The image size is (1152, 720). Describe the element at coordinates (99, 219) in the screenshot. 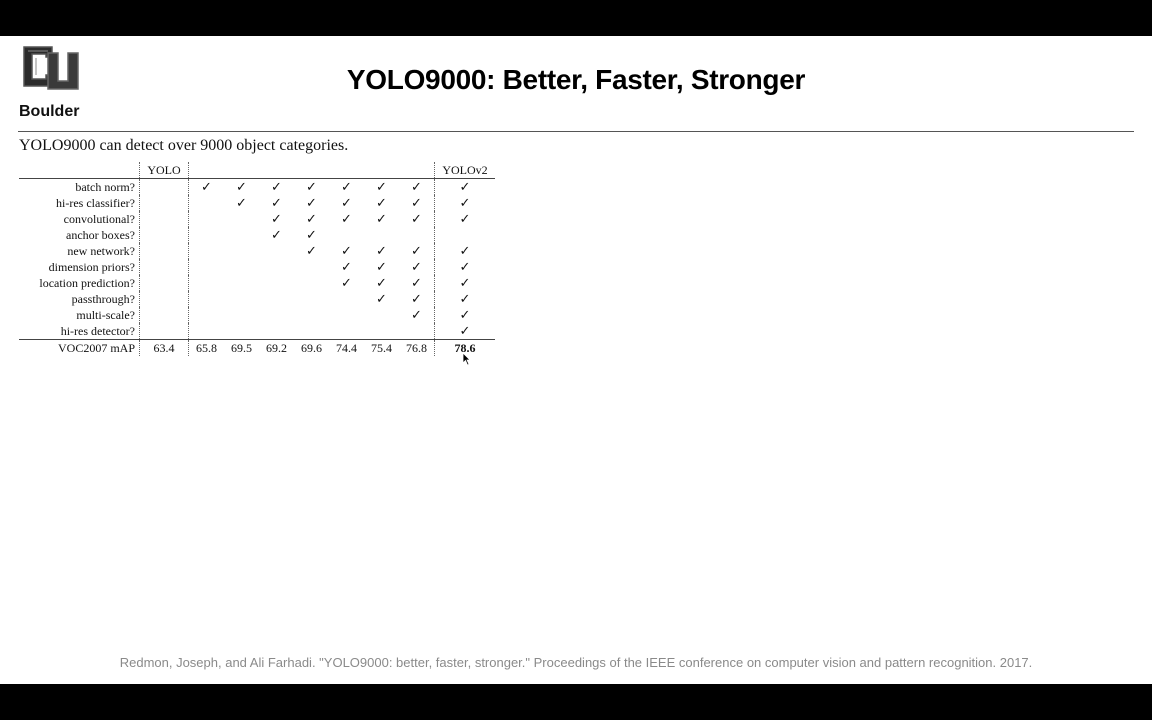

I see `row-label: convolutional?` at that location.